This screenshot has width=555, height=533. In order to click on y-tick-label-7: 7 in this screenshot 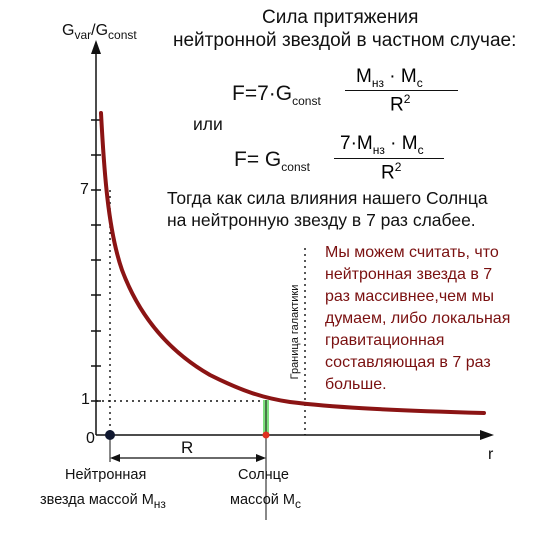, I will do `click(84, 189)`.